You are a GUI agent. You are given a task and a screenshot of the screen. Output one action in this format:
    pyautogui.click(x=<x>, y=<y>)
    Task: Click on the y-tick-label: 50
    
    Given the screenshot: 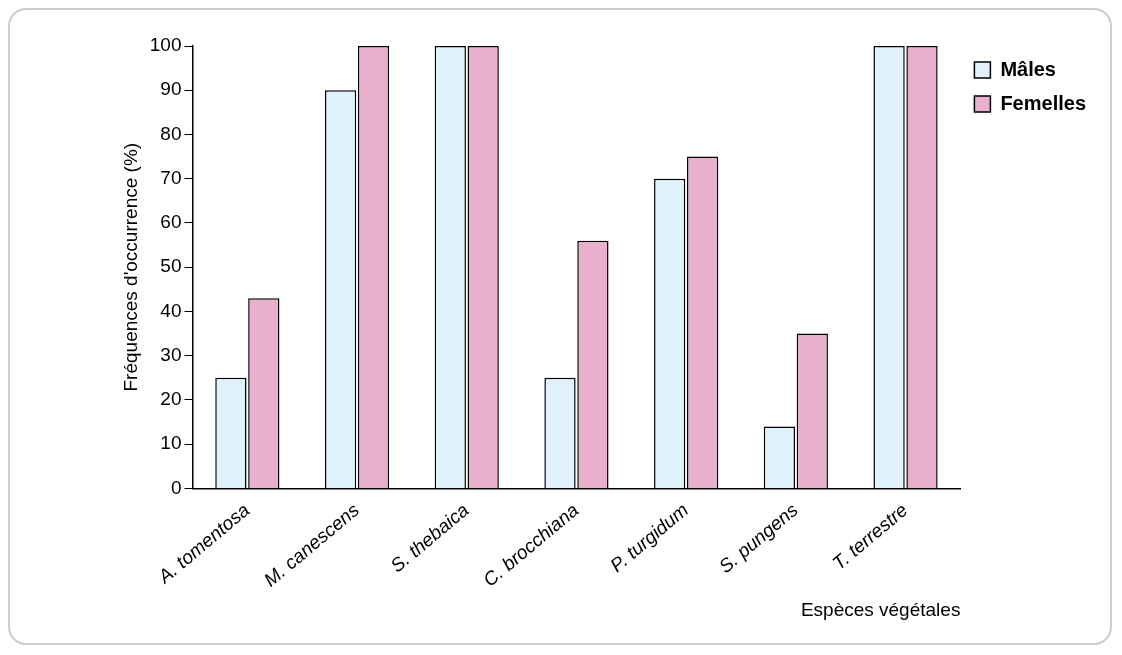 What is the action you would take?
    pyautogui.click(x=171, y=266)
    